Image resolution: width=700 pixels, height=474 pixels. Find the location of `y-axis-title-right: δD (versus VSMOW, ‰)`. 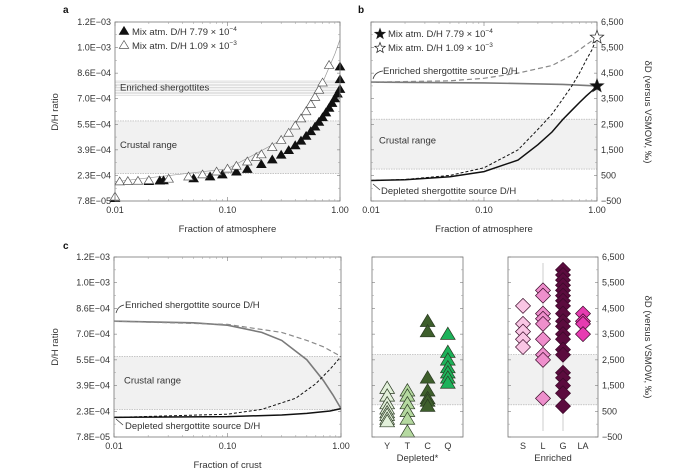

y-axis-title-right: δD (versus VSMOW, ‰) is located at coordinates (647, 112).